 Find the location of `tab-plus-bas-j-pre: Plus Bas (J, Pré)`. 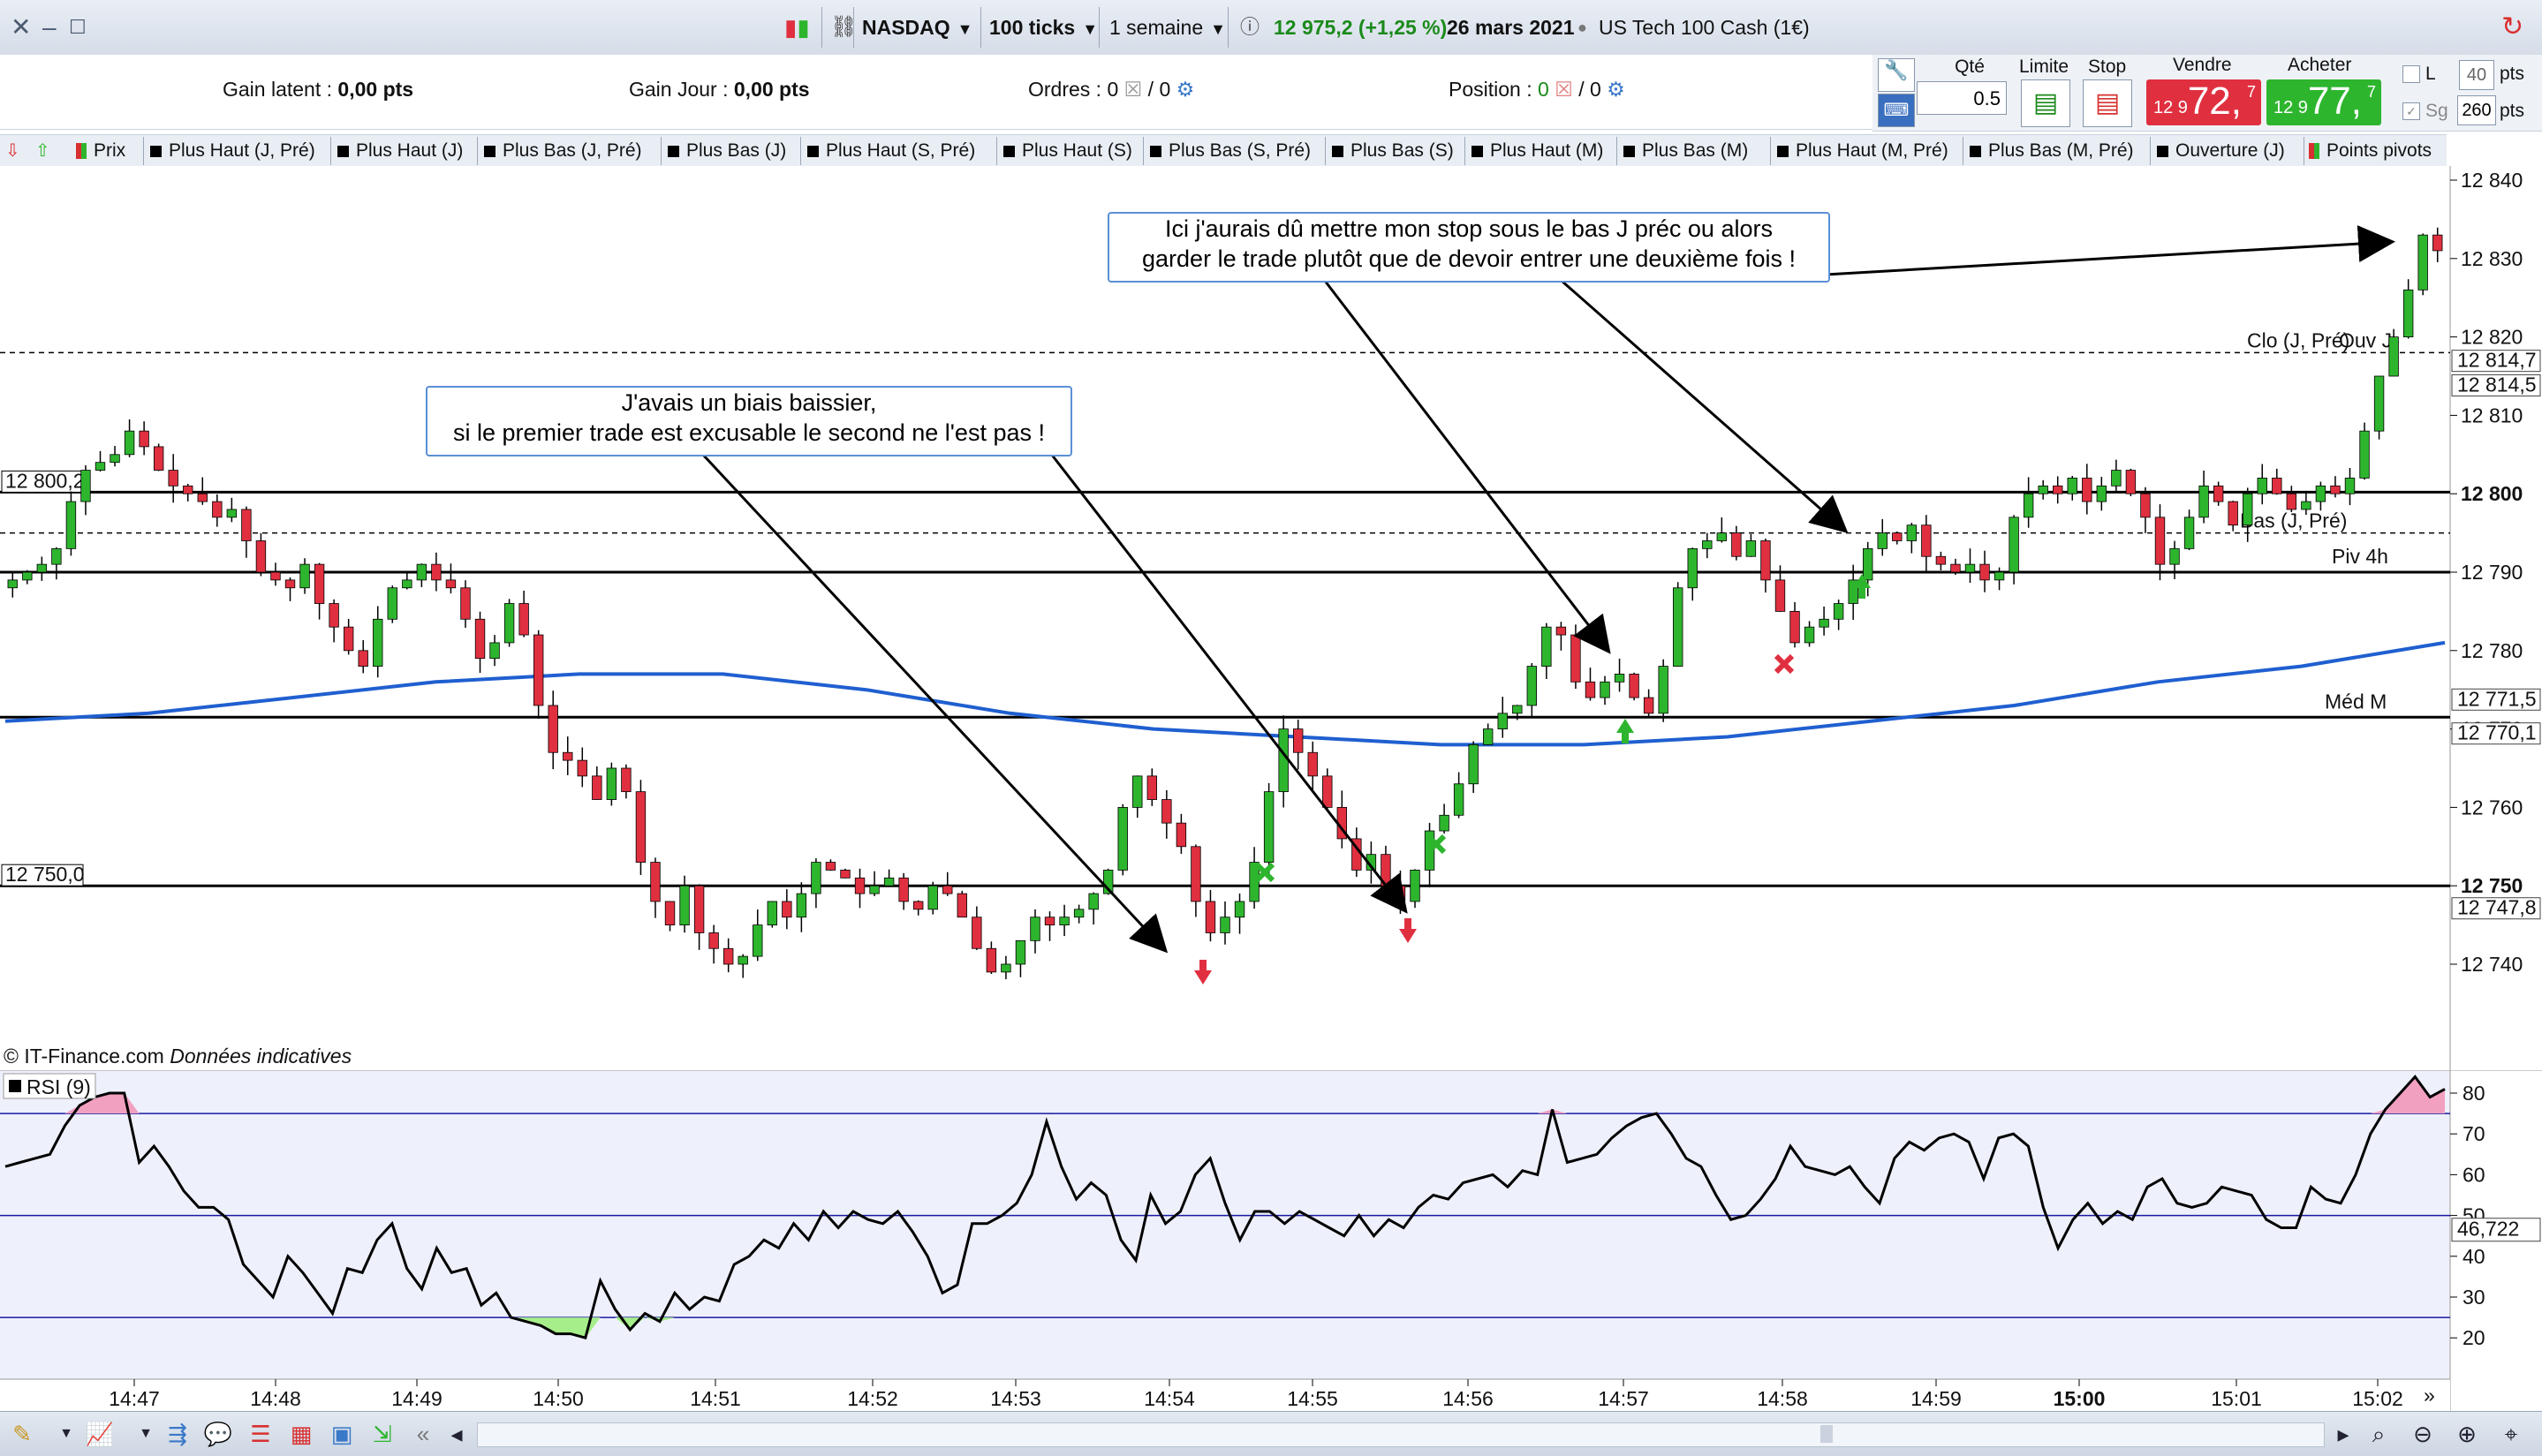

tab-plus-bas-j-pre: Plus Bas (J, Pré) is located at coordinates (563, 151).